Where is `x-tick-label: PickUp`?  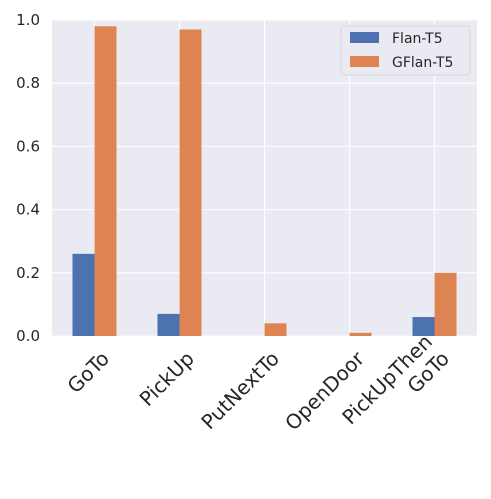 x-tick-label: PickUp is located at coordinates (167, 378).